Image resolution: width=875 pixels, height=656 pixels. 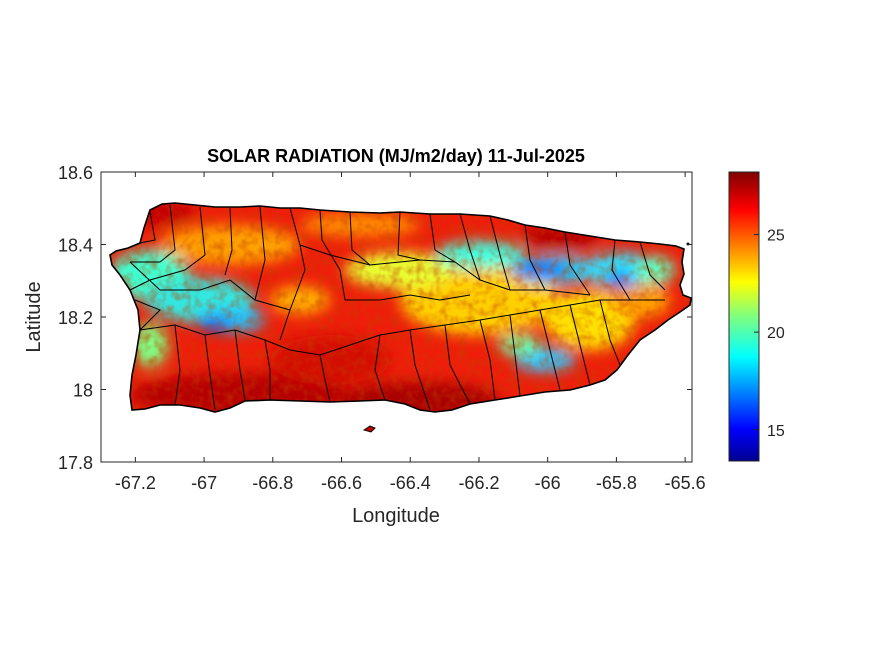 What do you see at coordinates (616, 483) in the screenshot?
I see `x-tick-label: -65.8` at bounding box center [616, 483].